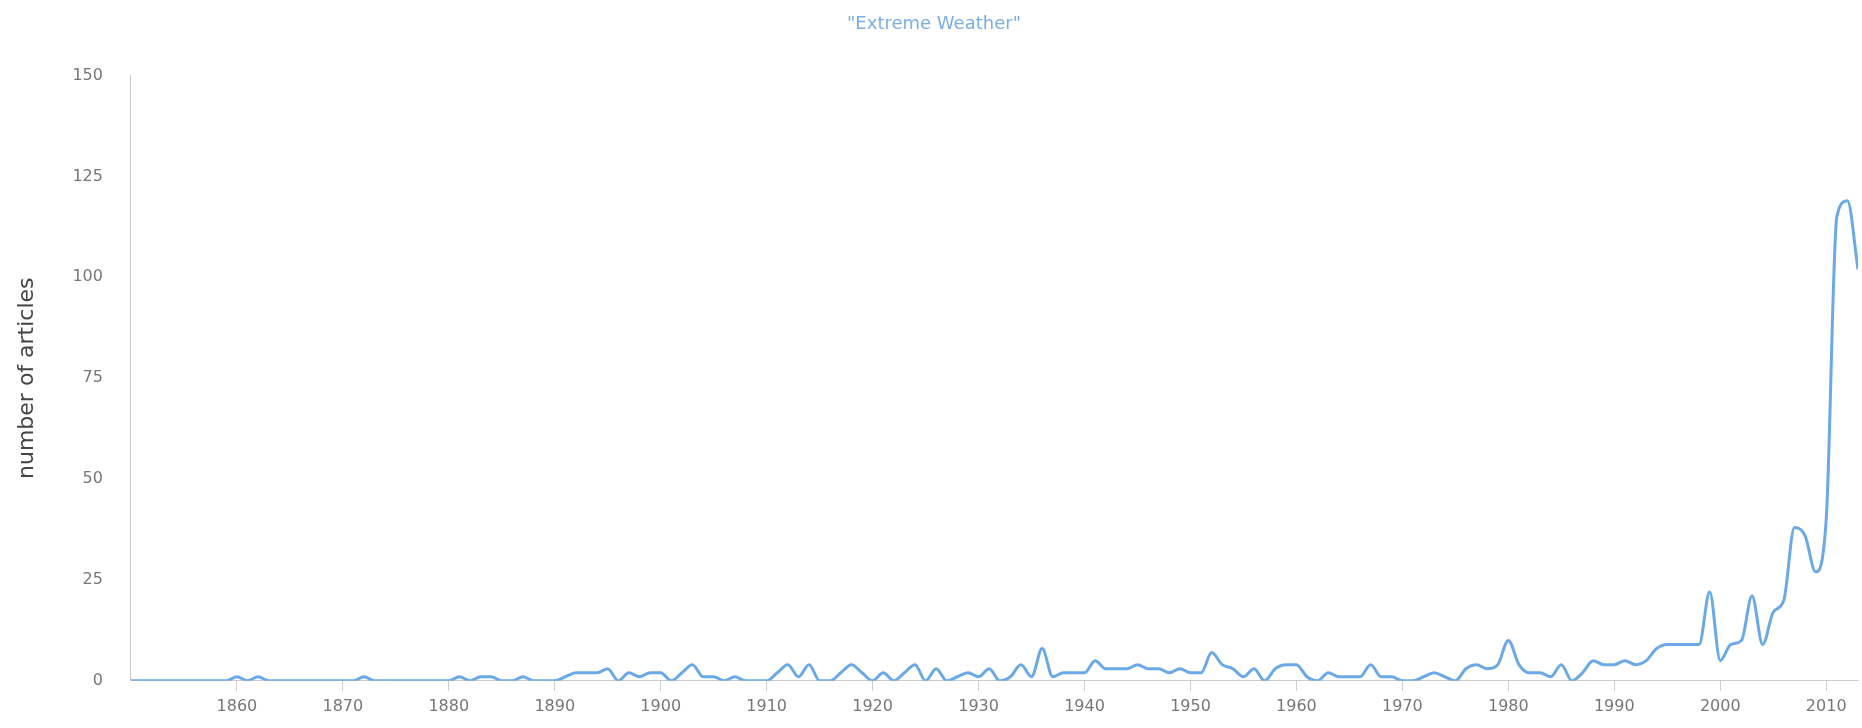 The height and width of the screenshot is (728, 1862). What do you see at coordinates (87, 74) in the screenshot?
I see `y-tick-label: 150` at bounding box center [87, 74].